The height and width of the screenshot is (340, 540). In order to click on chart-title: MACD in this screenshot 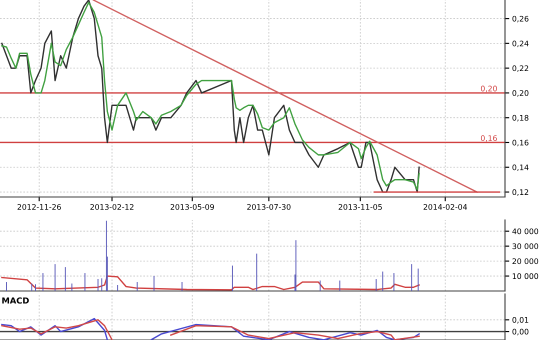, I will do `click(15, 300)`.